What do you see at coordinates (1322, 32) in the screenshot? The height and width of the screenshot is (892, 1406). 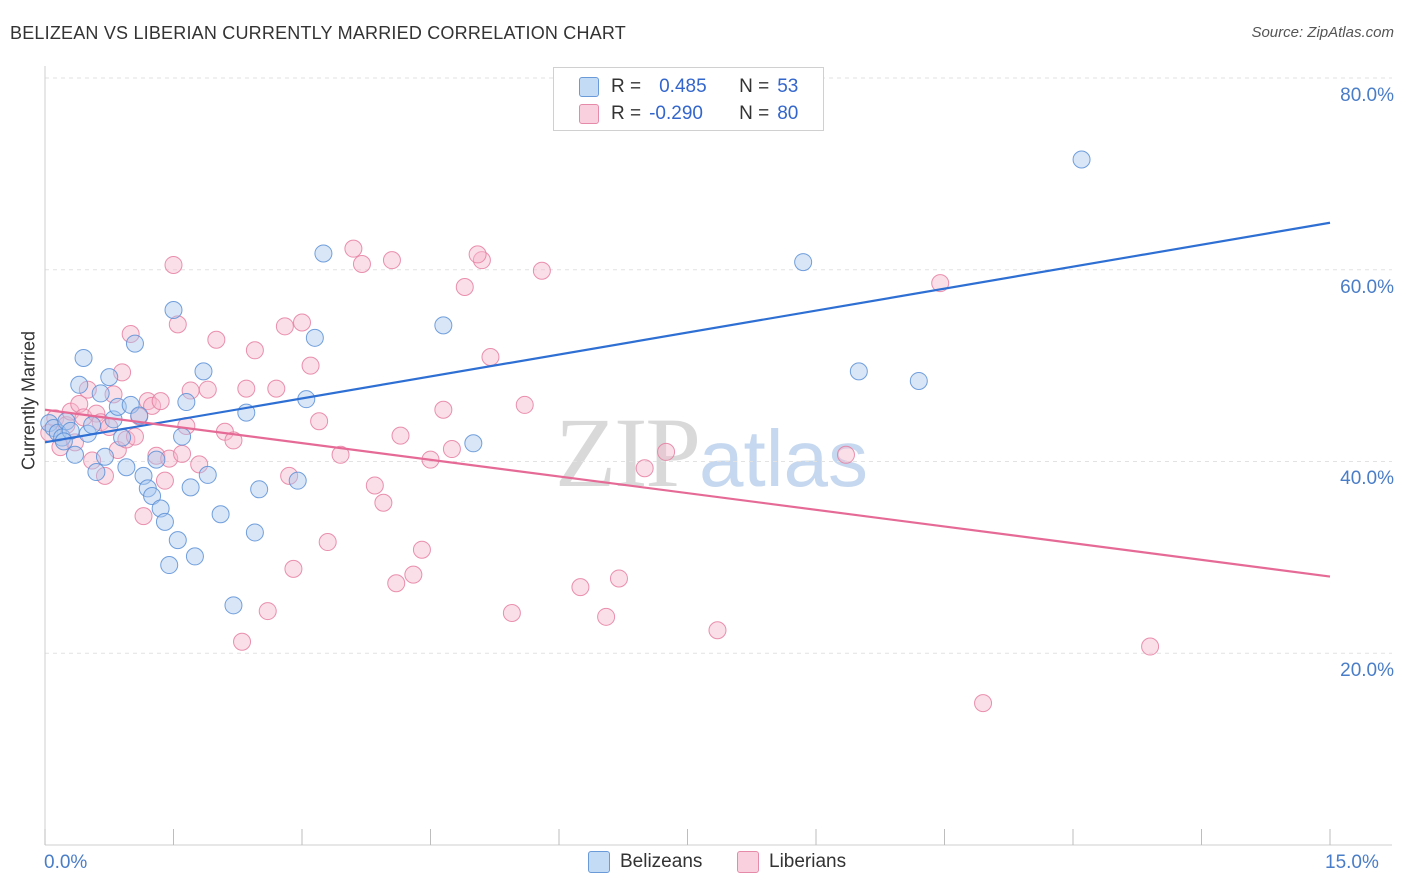 I see `source-label: Source: ZipAtlas.com` at bounding box center [1322, 32].